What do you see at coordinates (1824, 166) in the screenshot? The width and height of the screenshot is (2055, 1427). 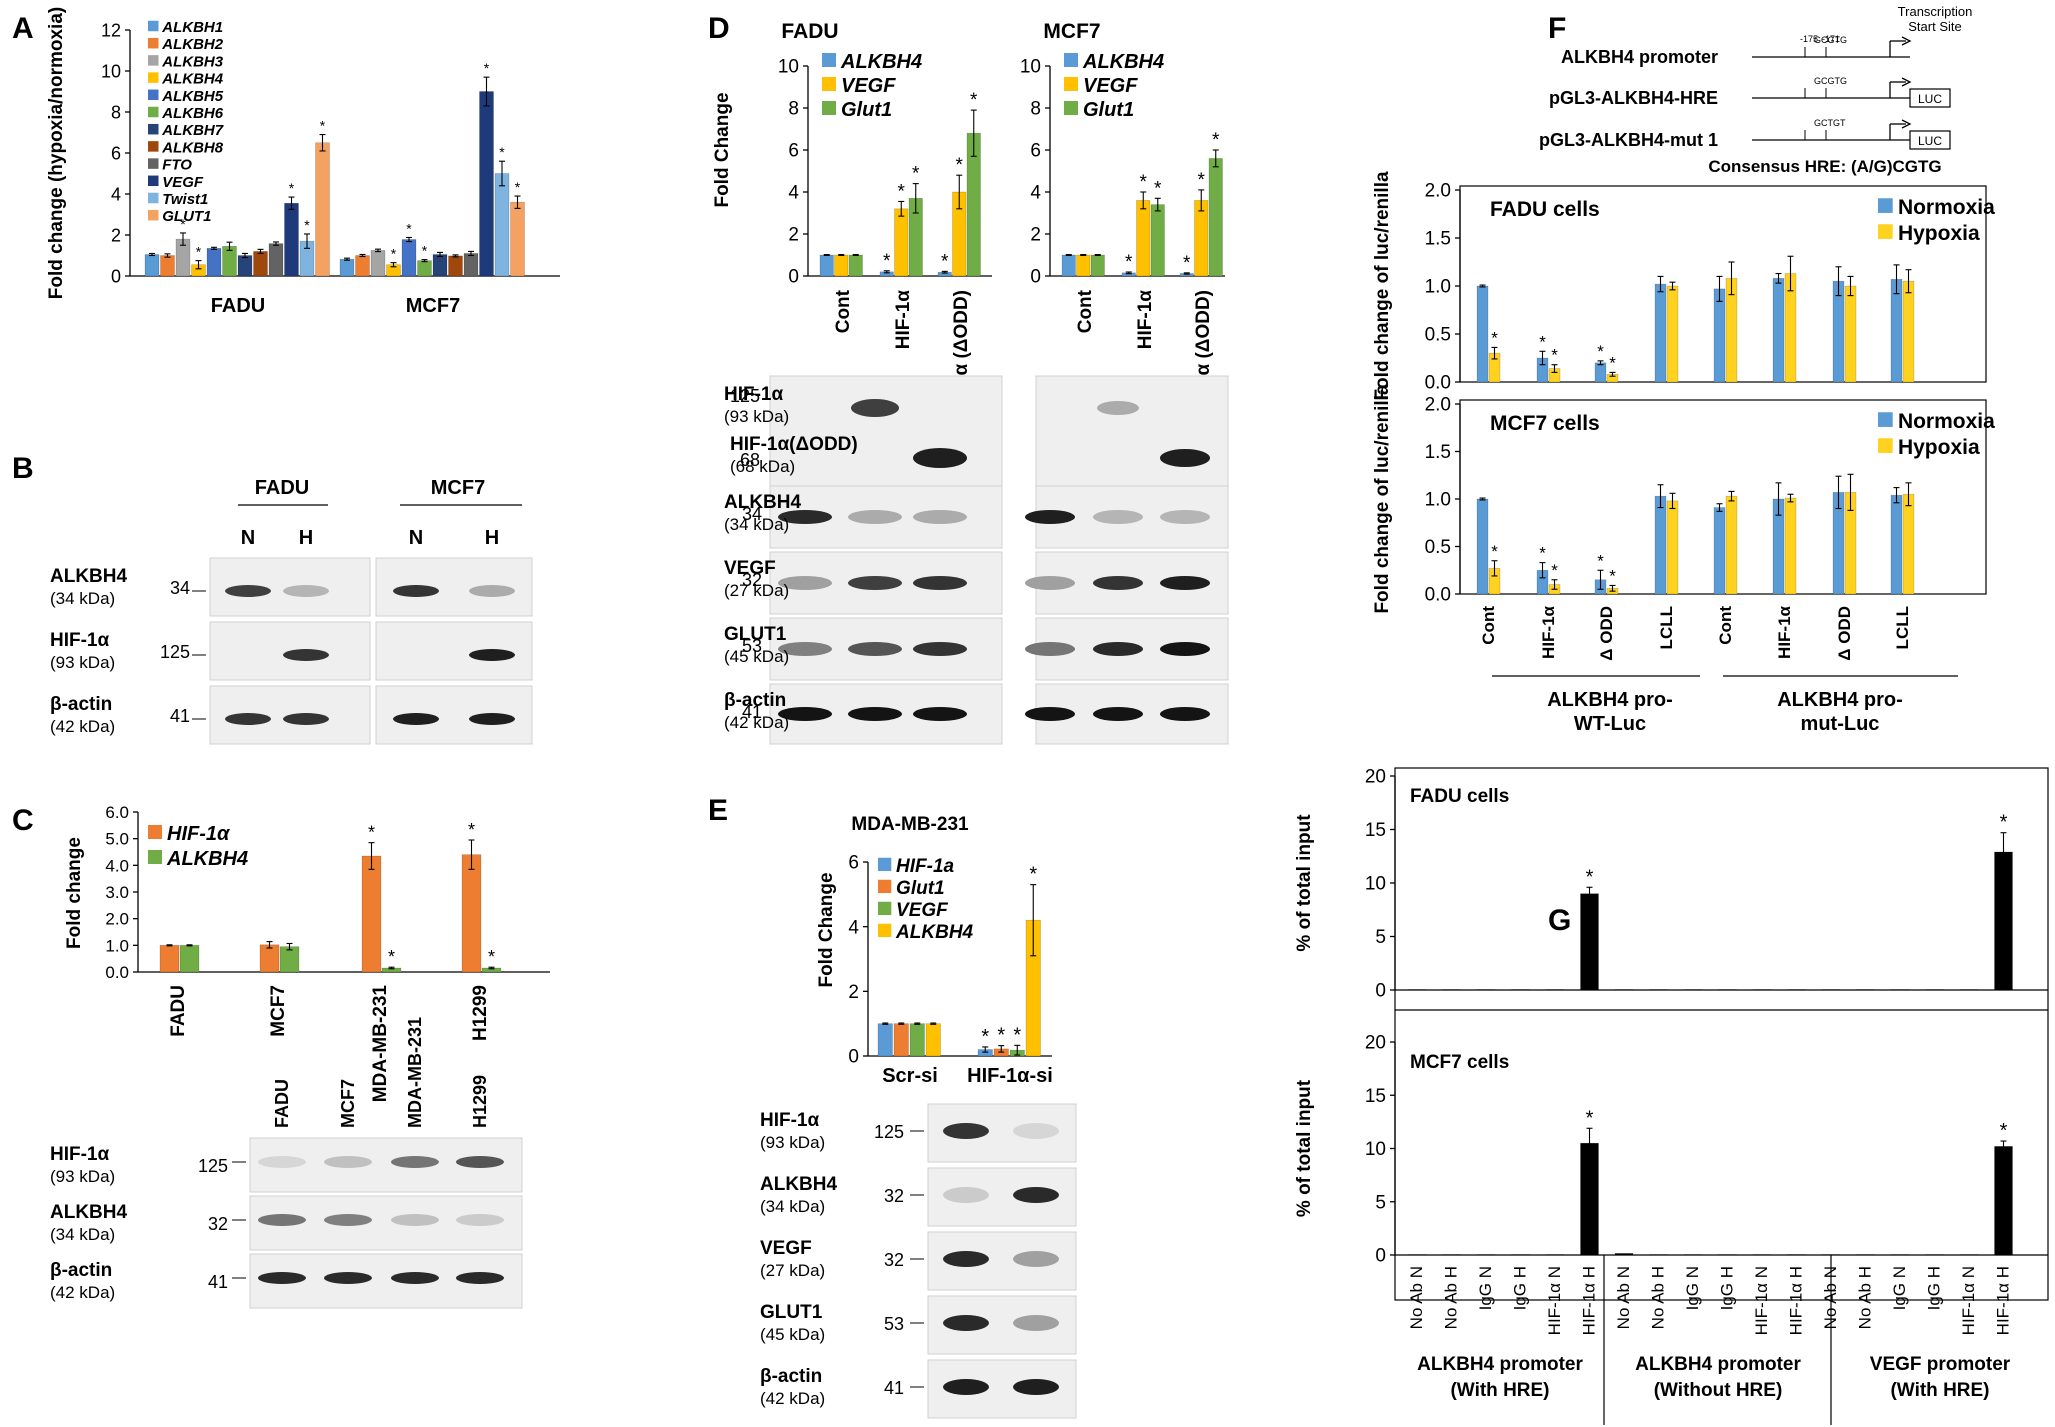 I see `consensus-label: Consensus HRE: (A/G)CGTG` at bounding box center [1824, 166].